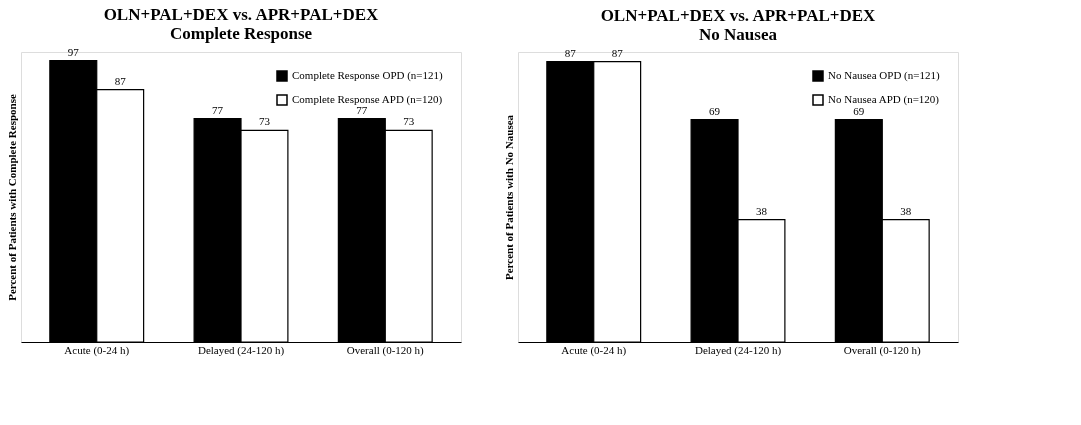  Describe the element at coordinates (11, 197) in the screenshot. I see `y-axis-title: Percent of Patients with Complete Response` at that location.